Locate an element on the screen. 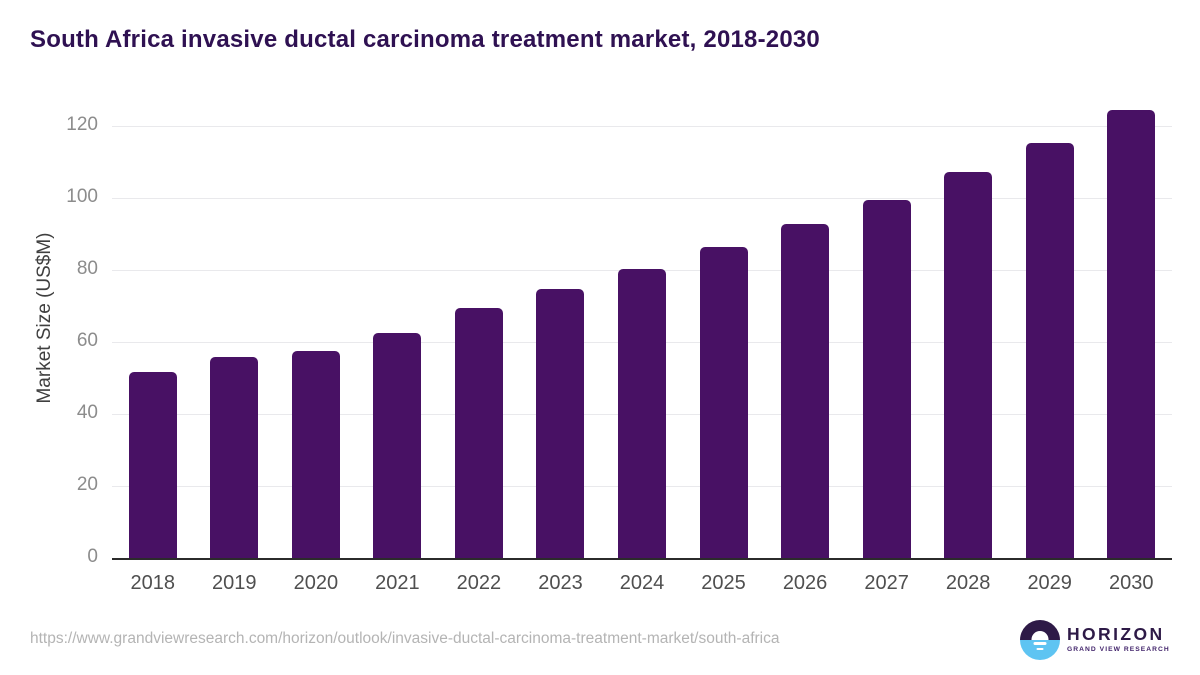 Image resolution: width=1200 pixels, height=675 pixels. y-tick-label: 100 is located at coordinates (82, 196).